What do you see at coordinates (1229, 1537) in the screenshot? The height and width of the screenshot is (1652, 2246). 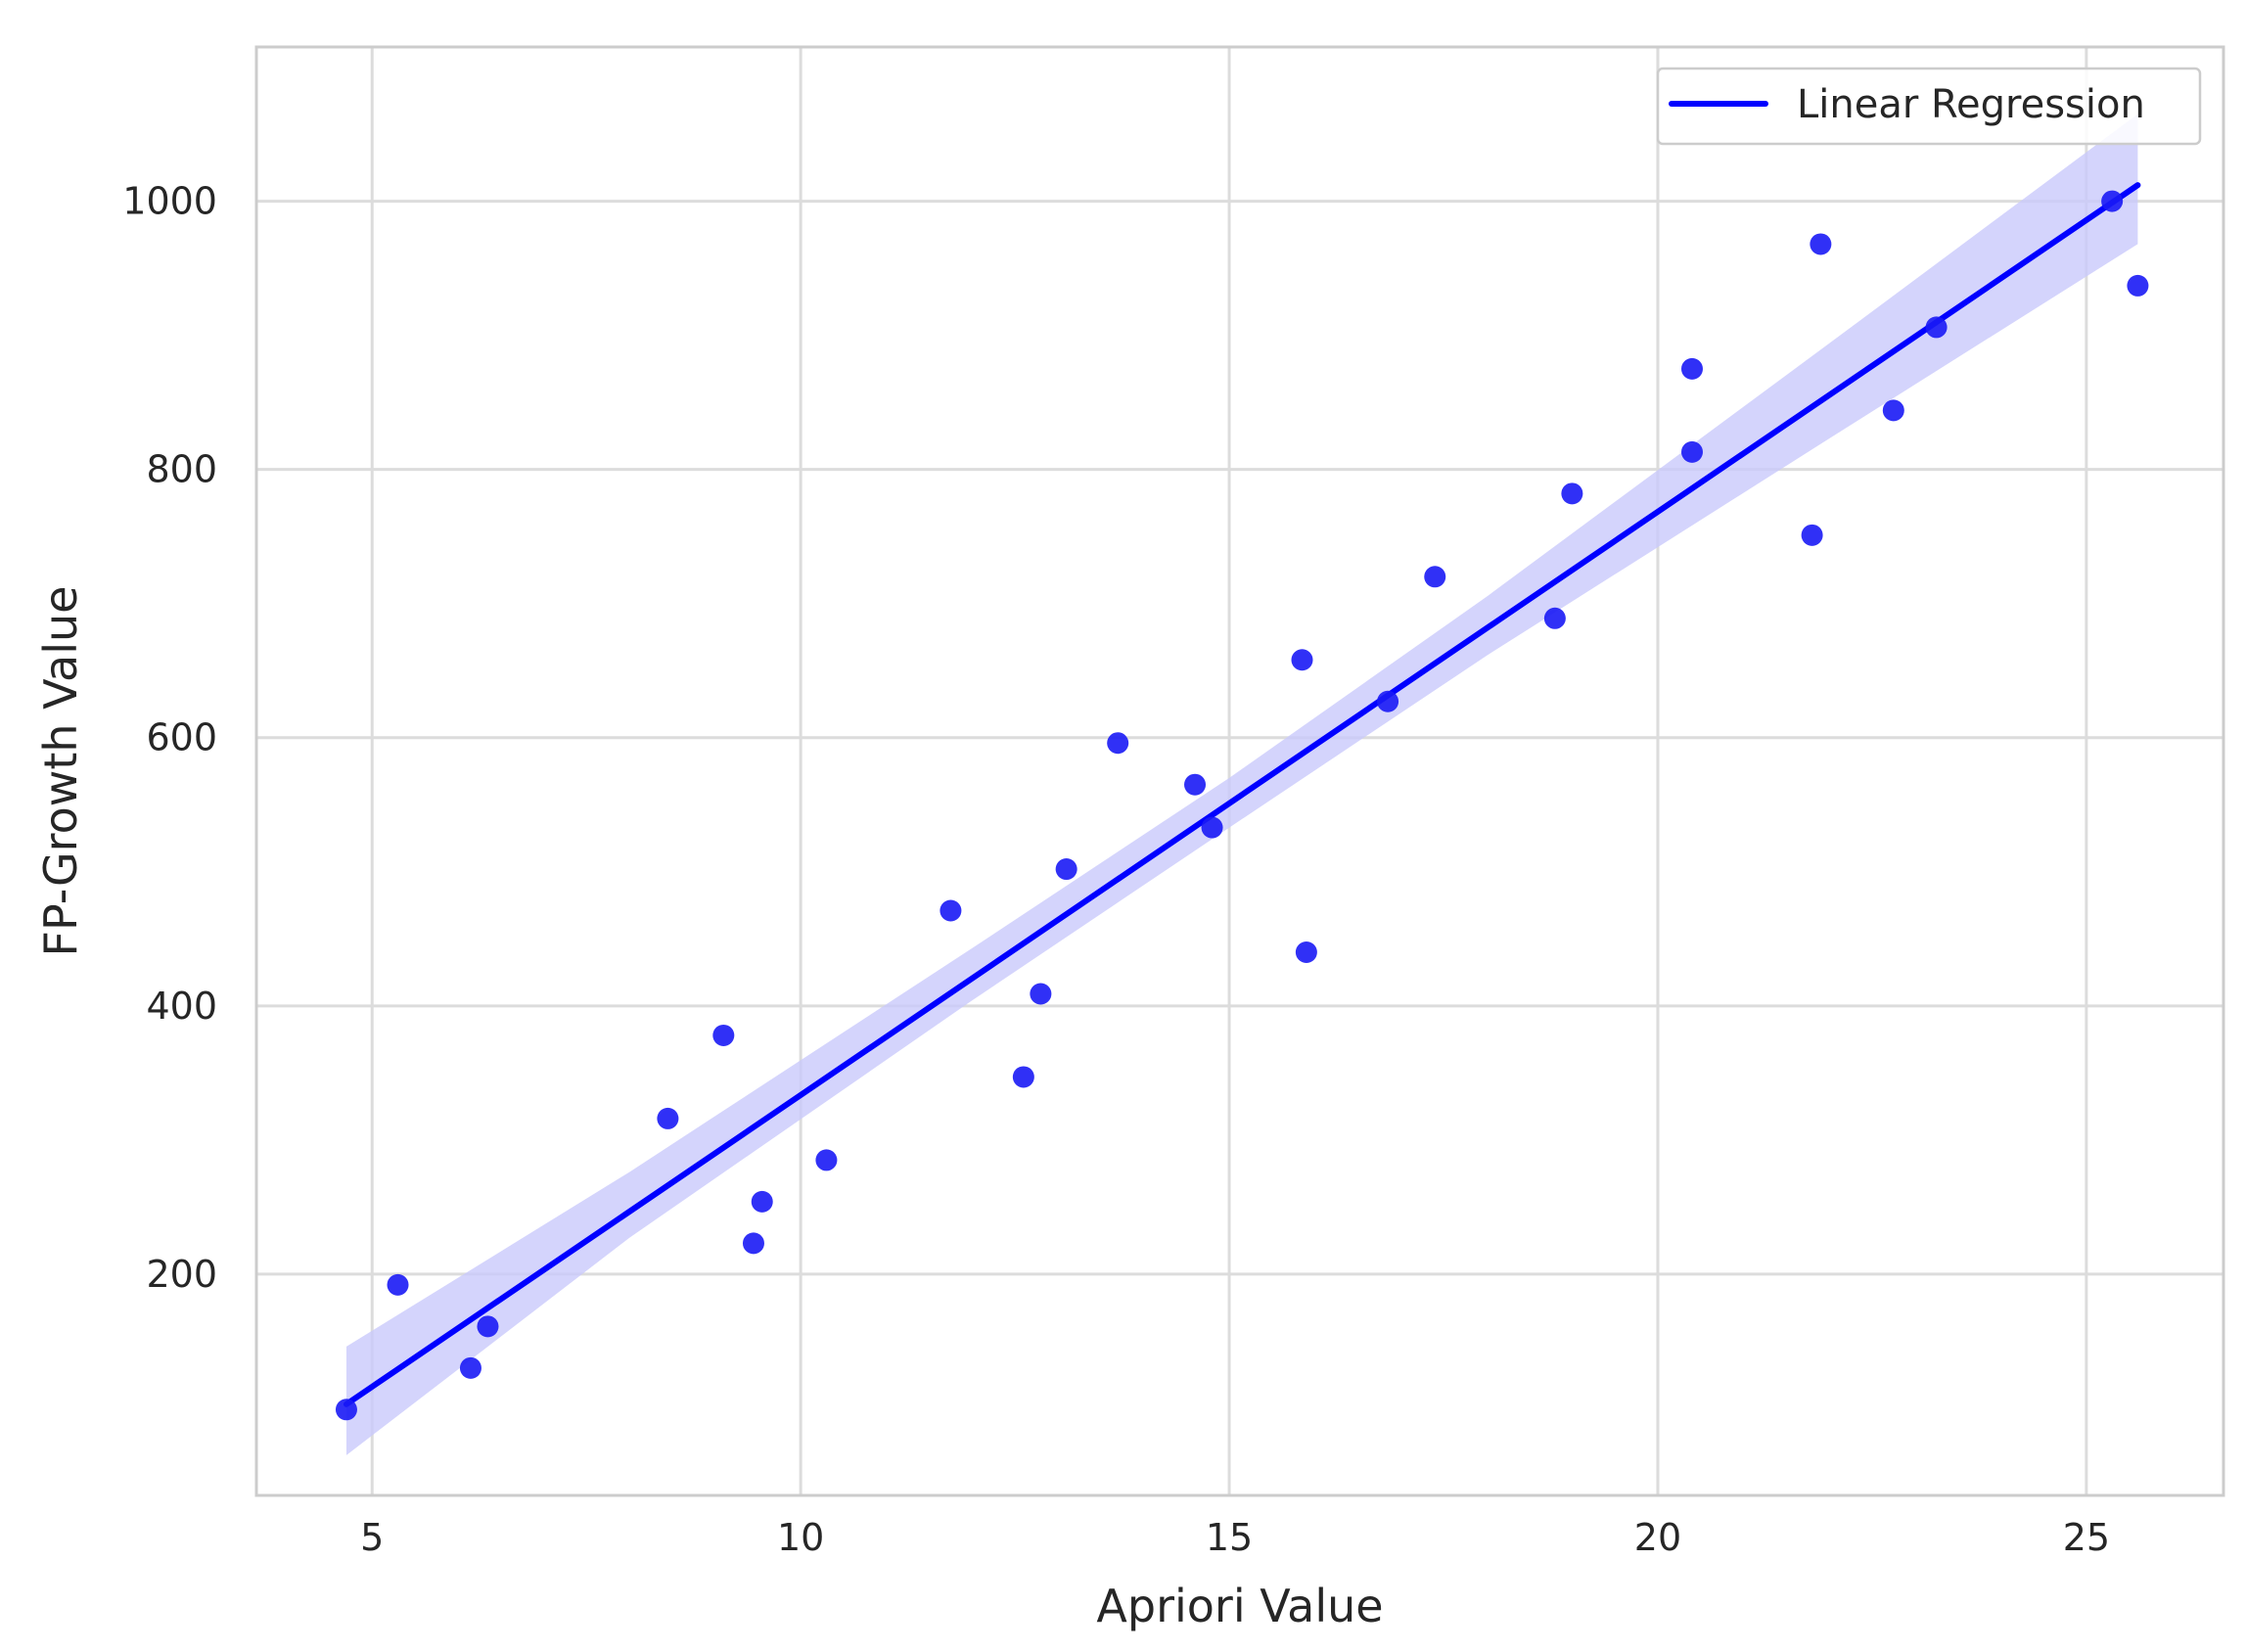 I see `x-tick-label: 15` at bounding box center [1229, 1537].